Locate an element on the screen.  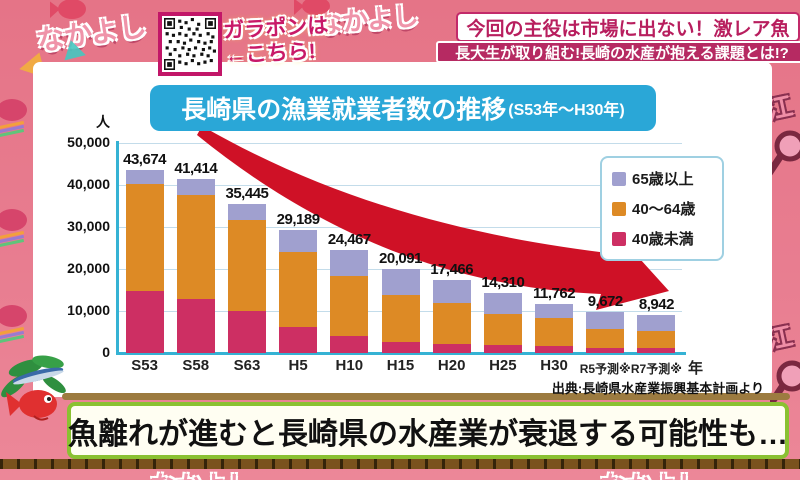
bar-H25 is located at coordinates (502, 322).